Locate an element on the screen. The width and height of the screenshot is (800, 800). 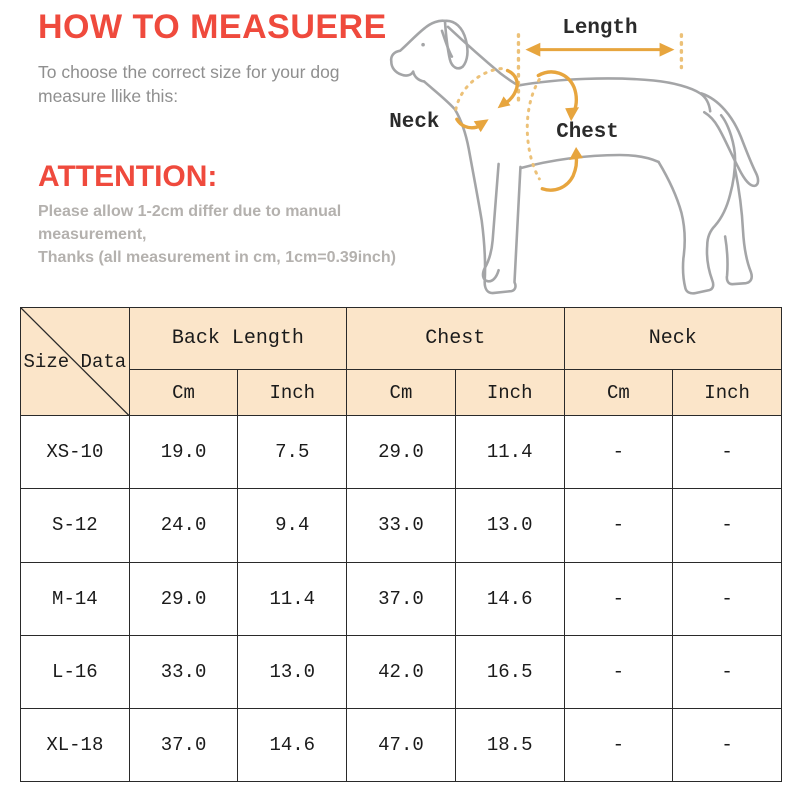
table-row-s-12: S-12 24.0 9.4 33.0 13.0 - - is located at coordinates (401, 525).